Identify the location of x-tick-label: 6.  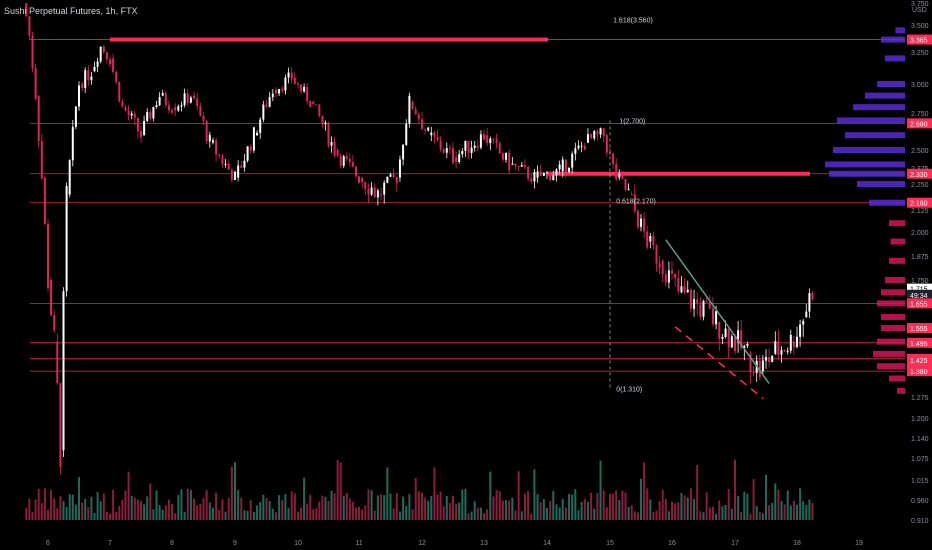
(48, 543).